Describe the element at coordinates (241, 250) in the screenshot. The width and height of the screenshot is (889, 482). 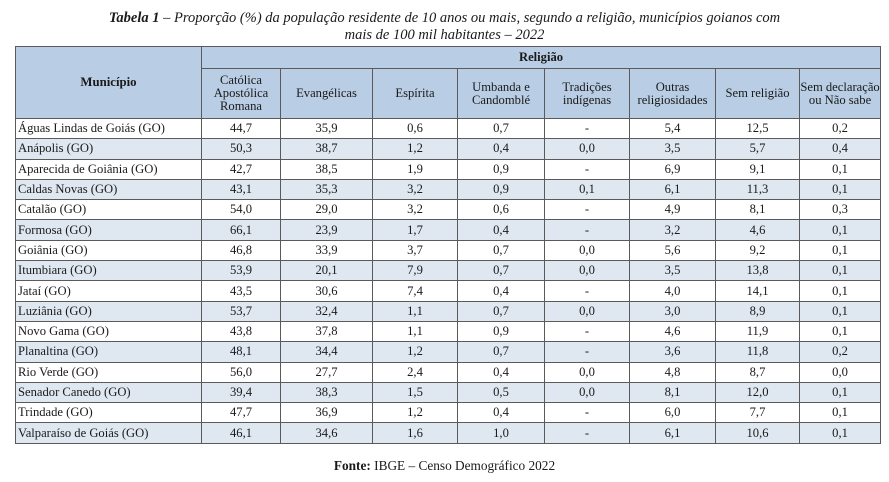
I see `cell-value: 46,8` at that location.